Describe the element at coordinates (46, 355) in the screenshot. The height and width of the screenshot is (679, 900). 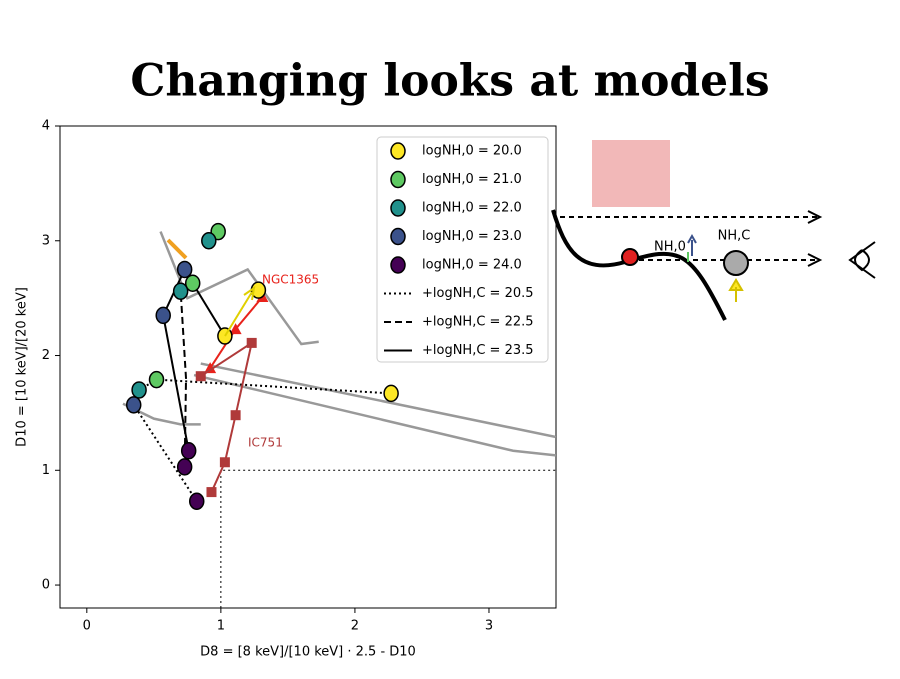
I see `y-tick-label: 2` at that location.